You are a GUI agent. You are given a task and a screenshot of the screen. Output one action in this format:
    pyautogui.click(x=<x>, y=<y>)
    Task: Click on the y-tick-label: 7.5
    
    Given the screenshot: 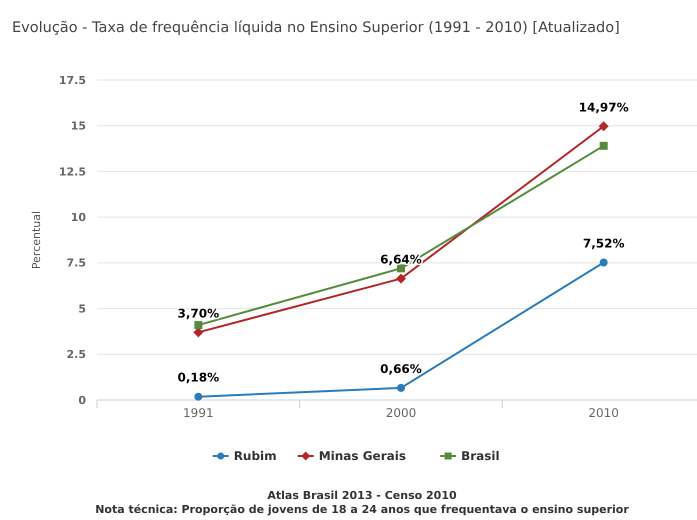 What is the action you would take?
    pyautogui.click(x=76, y=263)
    